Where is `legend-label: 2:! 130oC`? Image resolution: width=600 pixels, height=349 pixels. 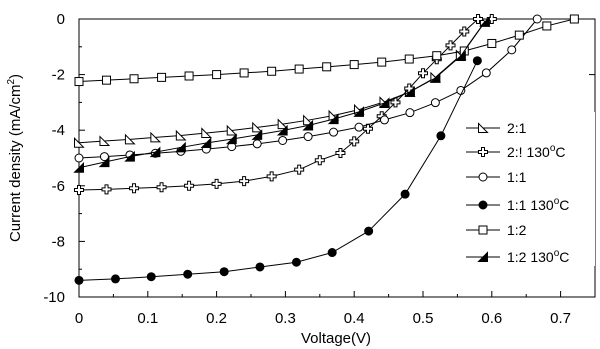 legend-label: 2:! 130oC is located at coordinates (536, 151).